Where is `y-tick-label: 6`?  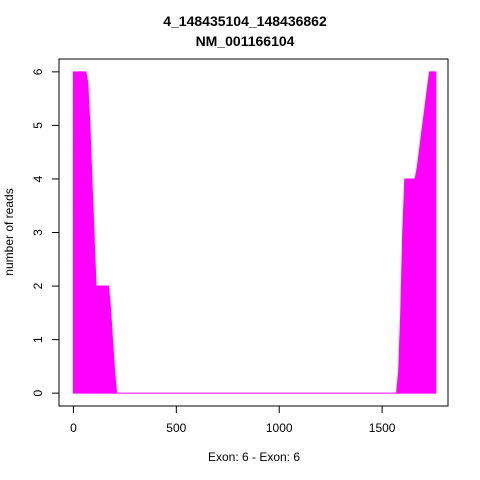 y-tick-label: 6 is located at coordinates (38, 71).